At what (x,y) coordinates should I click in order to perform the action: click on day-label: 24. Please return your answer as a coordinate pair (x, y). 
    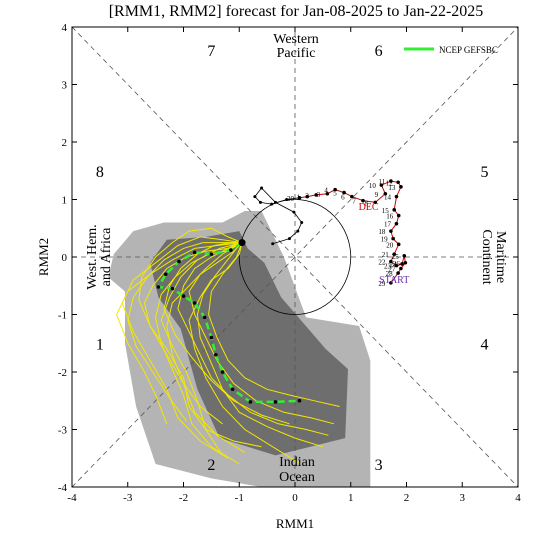
    Looking at the image, I should click on (394, 265).